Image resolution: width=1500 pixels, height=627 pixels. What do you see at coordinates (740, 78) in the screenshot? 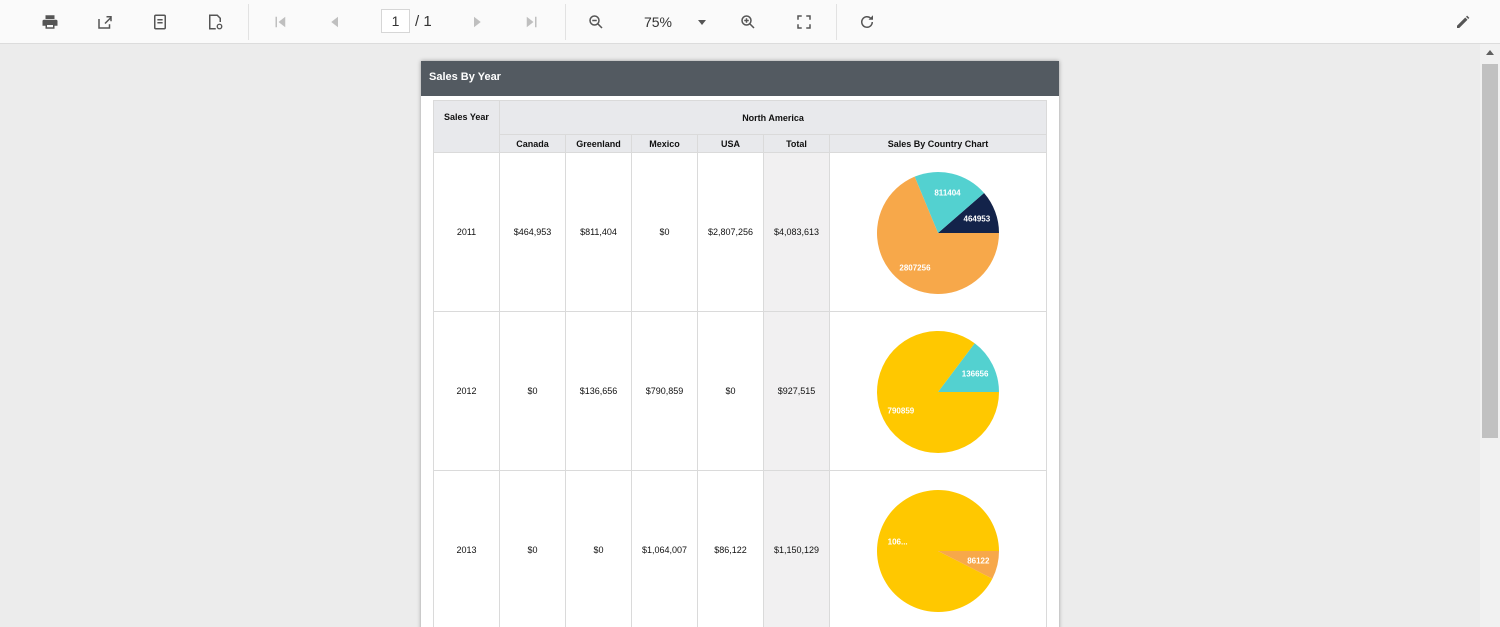
I see `report-header: Sales By Year` at bounding box center [740, 78].